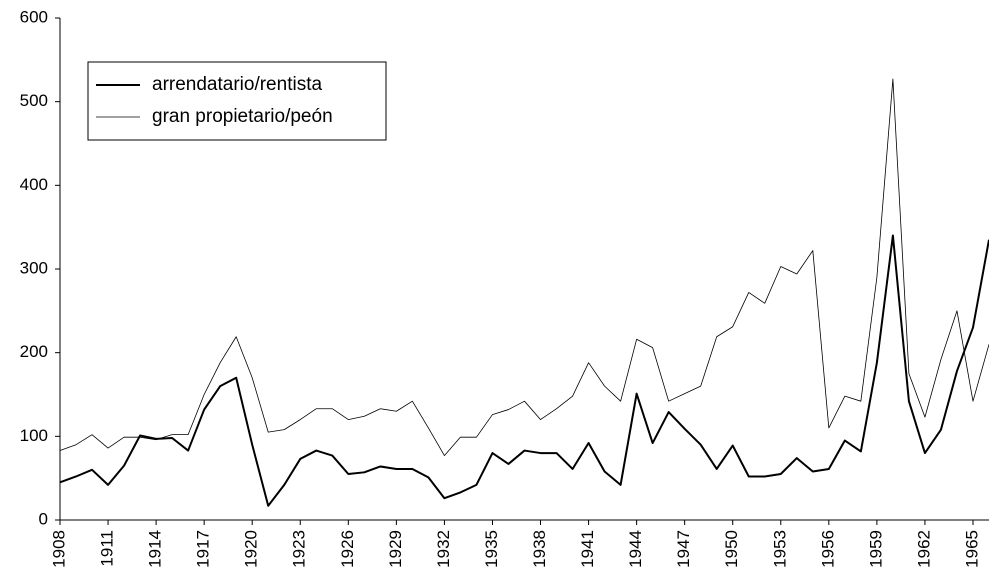  What do you see at coordinates (34, 184) in the screenshot?
I see `y-tick-label: 400` at bounding box center [34, 184].